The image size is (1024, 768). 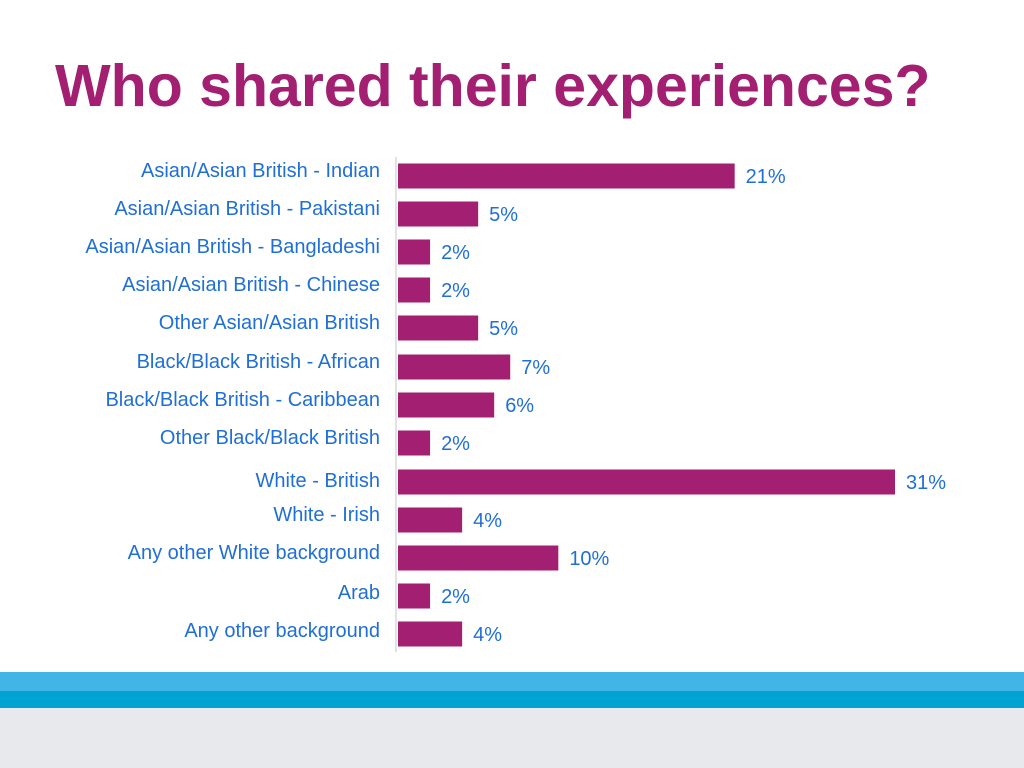 I want to click on category-label: Asian/Asian British - Pakistani, so click(x=247, y=209).